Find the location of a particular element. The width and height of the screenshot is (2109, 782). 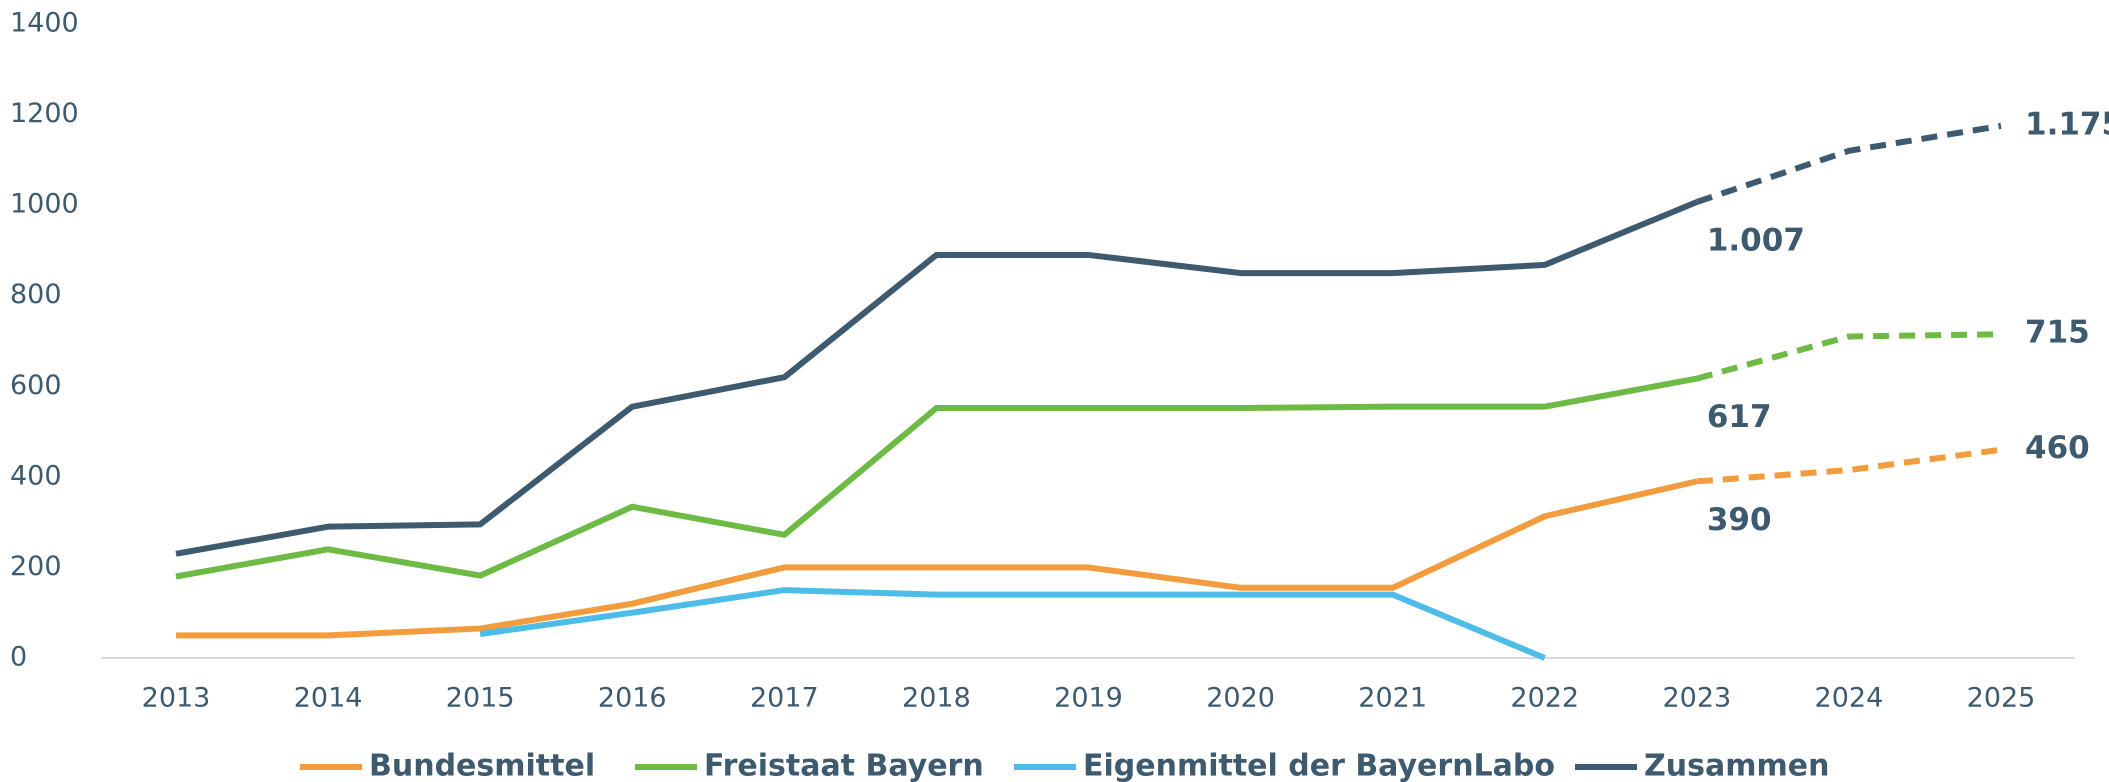

y-tick-label: 400 is located at coordinates (36, 475).